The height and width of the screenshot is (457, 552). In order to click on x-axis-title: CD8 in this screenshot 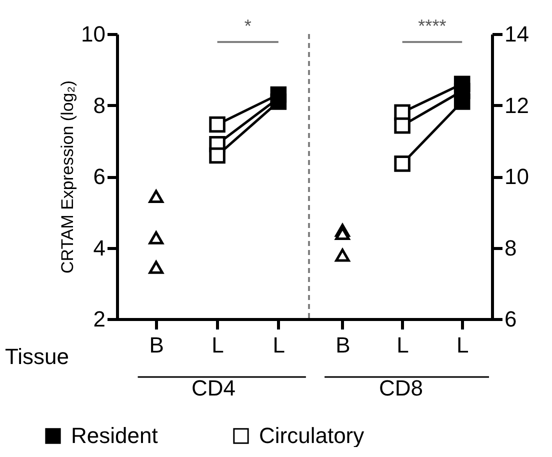, I will do `click(401, 388)`.